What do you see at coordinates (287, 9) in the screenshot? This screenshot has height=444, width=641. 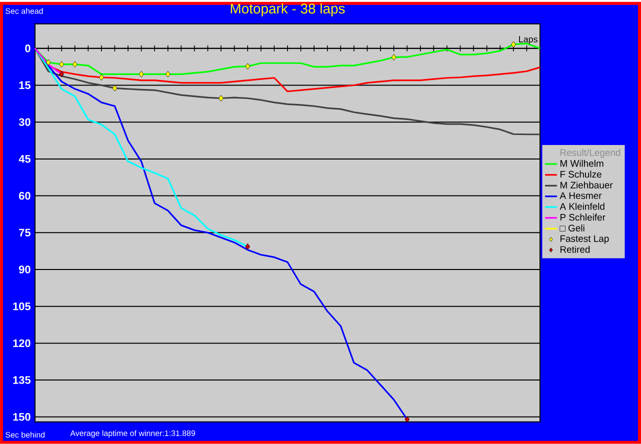 I see `chart-title: Motopark - 38 laps` at bounding box center [287, 9].